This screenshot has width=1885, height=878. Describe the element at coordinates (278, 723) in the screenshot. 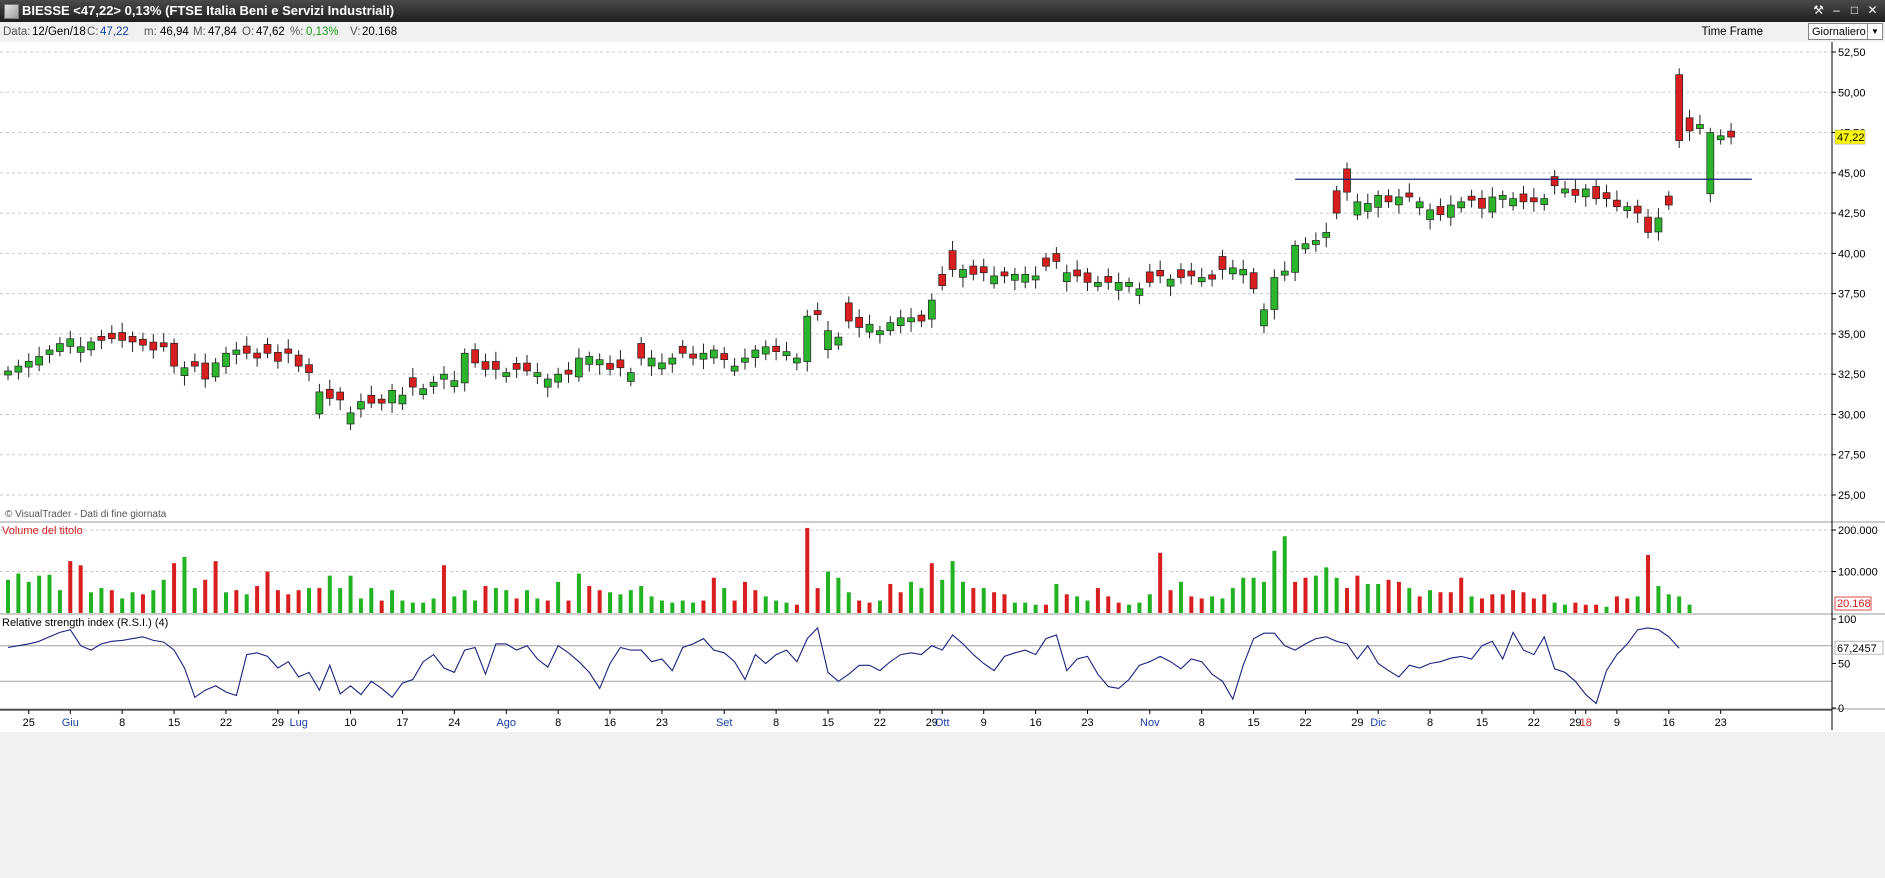

I see `x-tick-label: 29` at that location.